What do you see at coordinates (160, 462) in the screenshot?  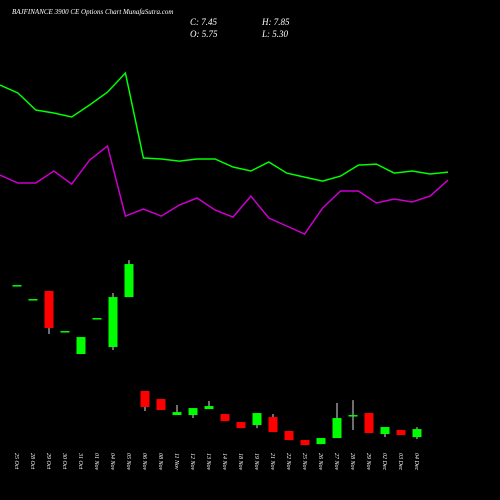 I see `x-tick-label: 08 Nov` at bounding box center [160, 462].